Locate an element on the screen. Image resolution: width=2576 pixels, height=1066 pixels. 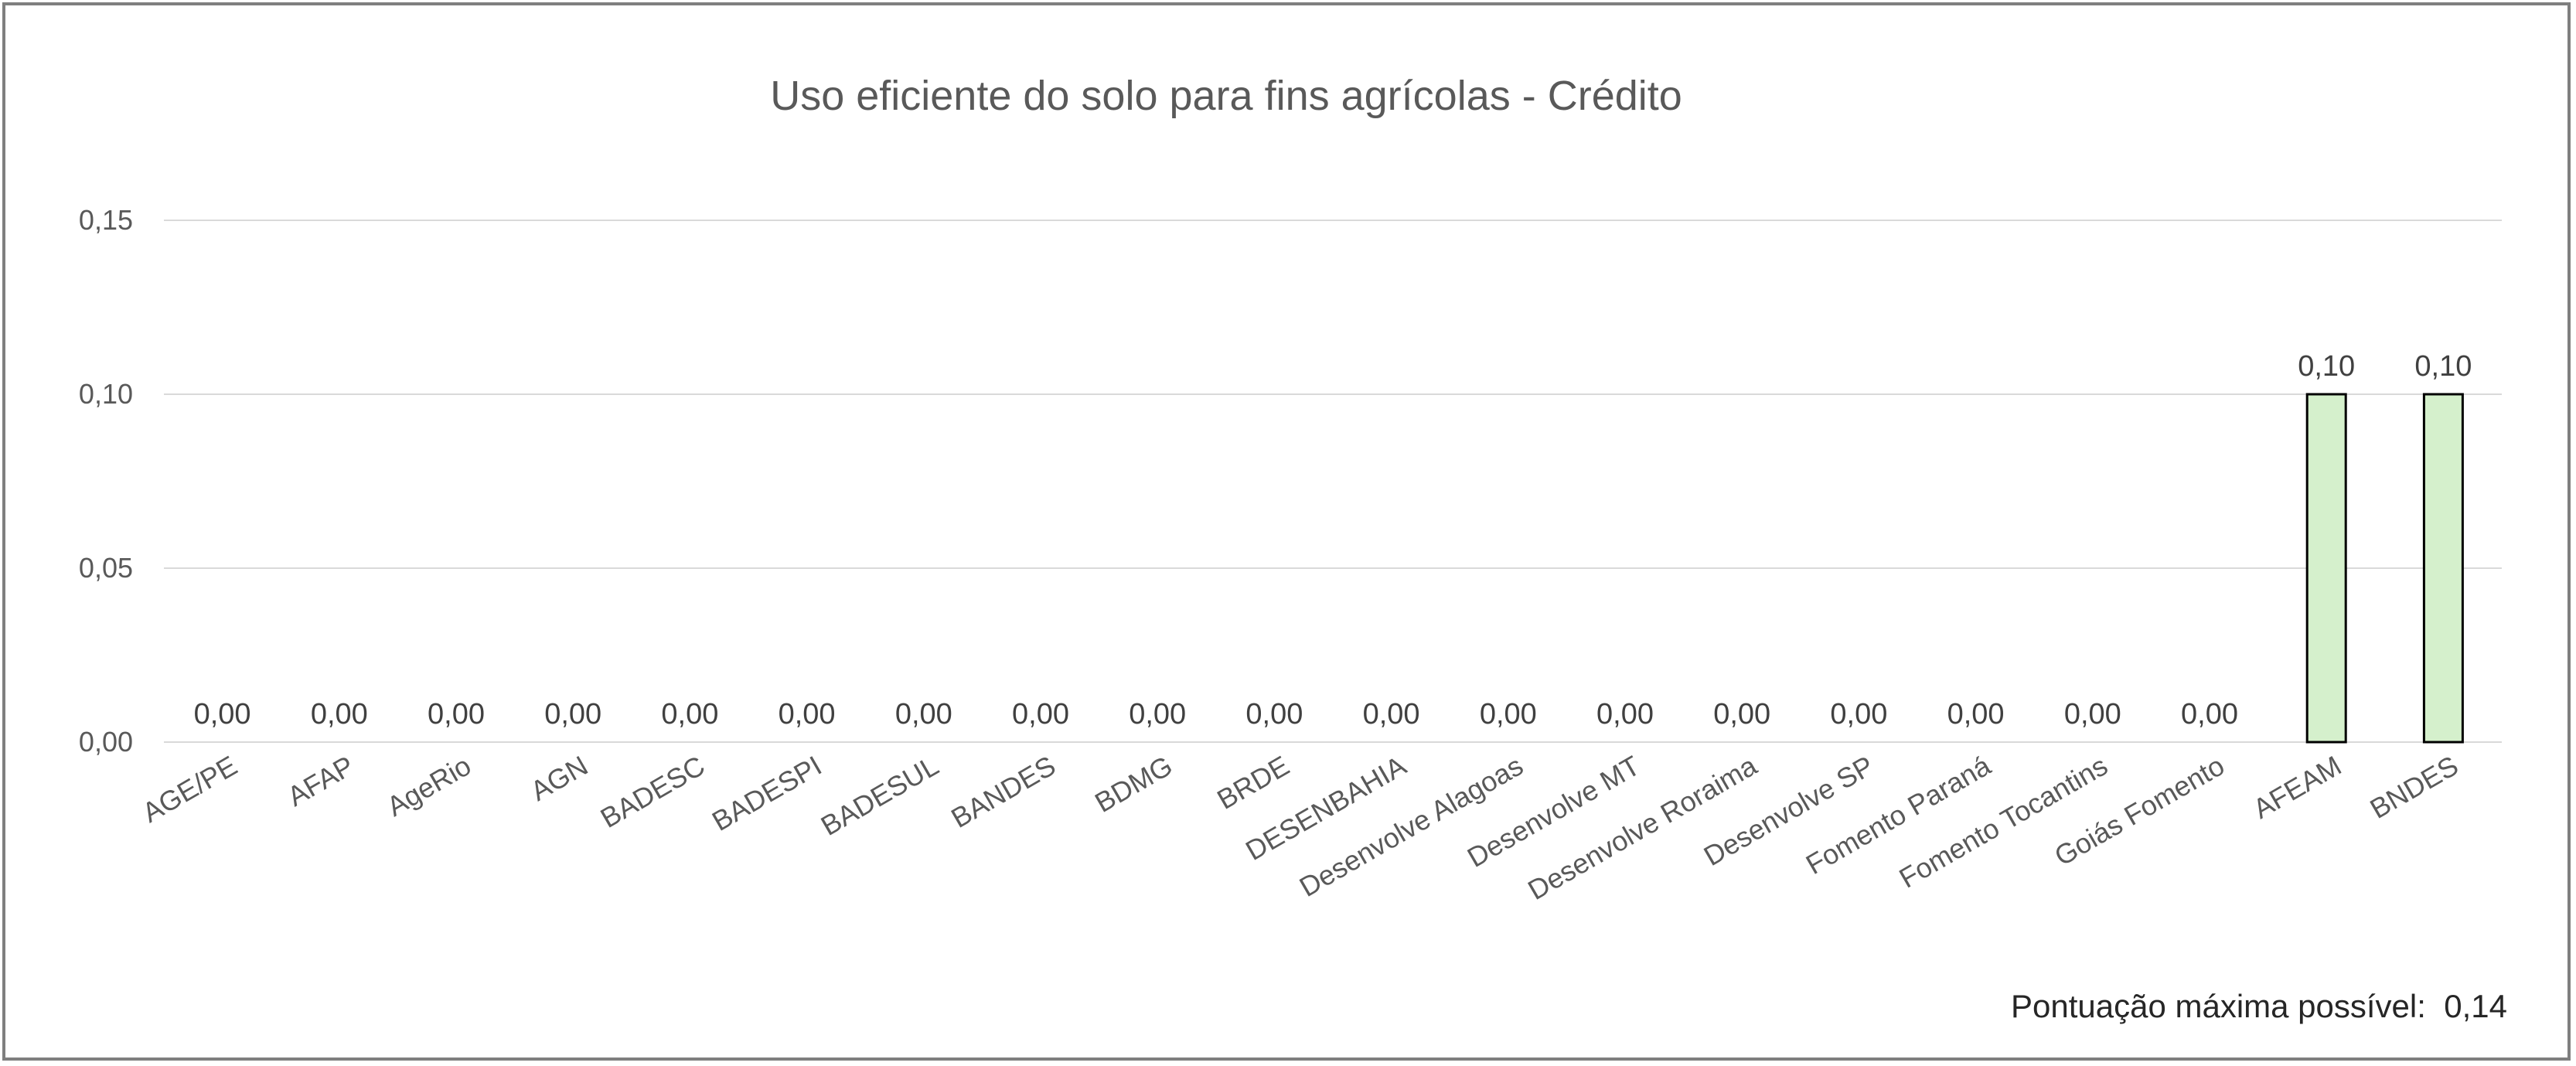
max-score-note: Pontuação máxima possível: 0,14 is located at coordinates (2259, 1006).